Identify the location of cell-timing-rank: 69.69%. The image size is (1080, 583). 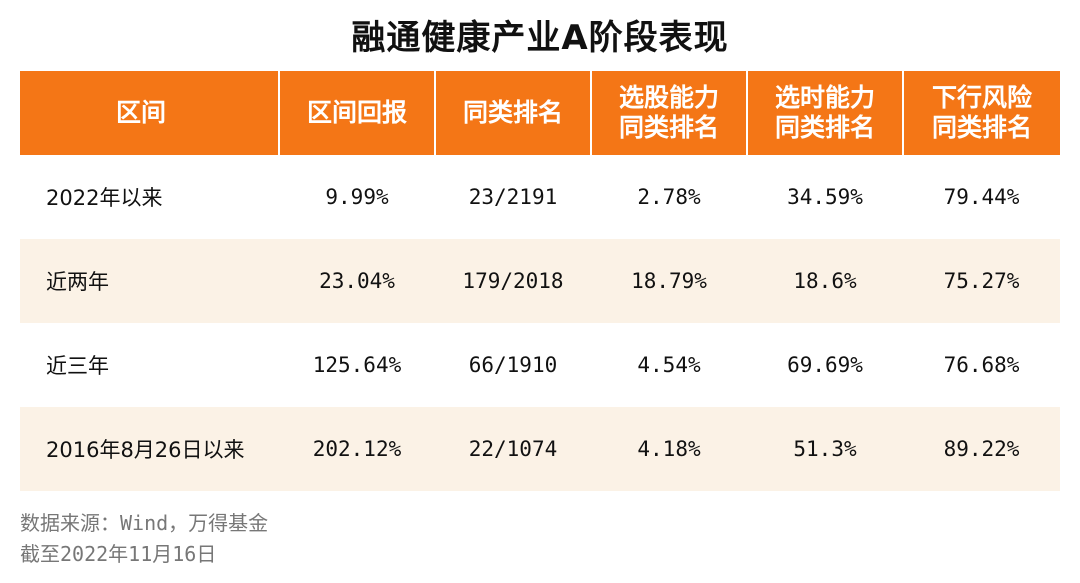
(825, 365).